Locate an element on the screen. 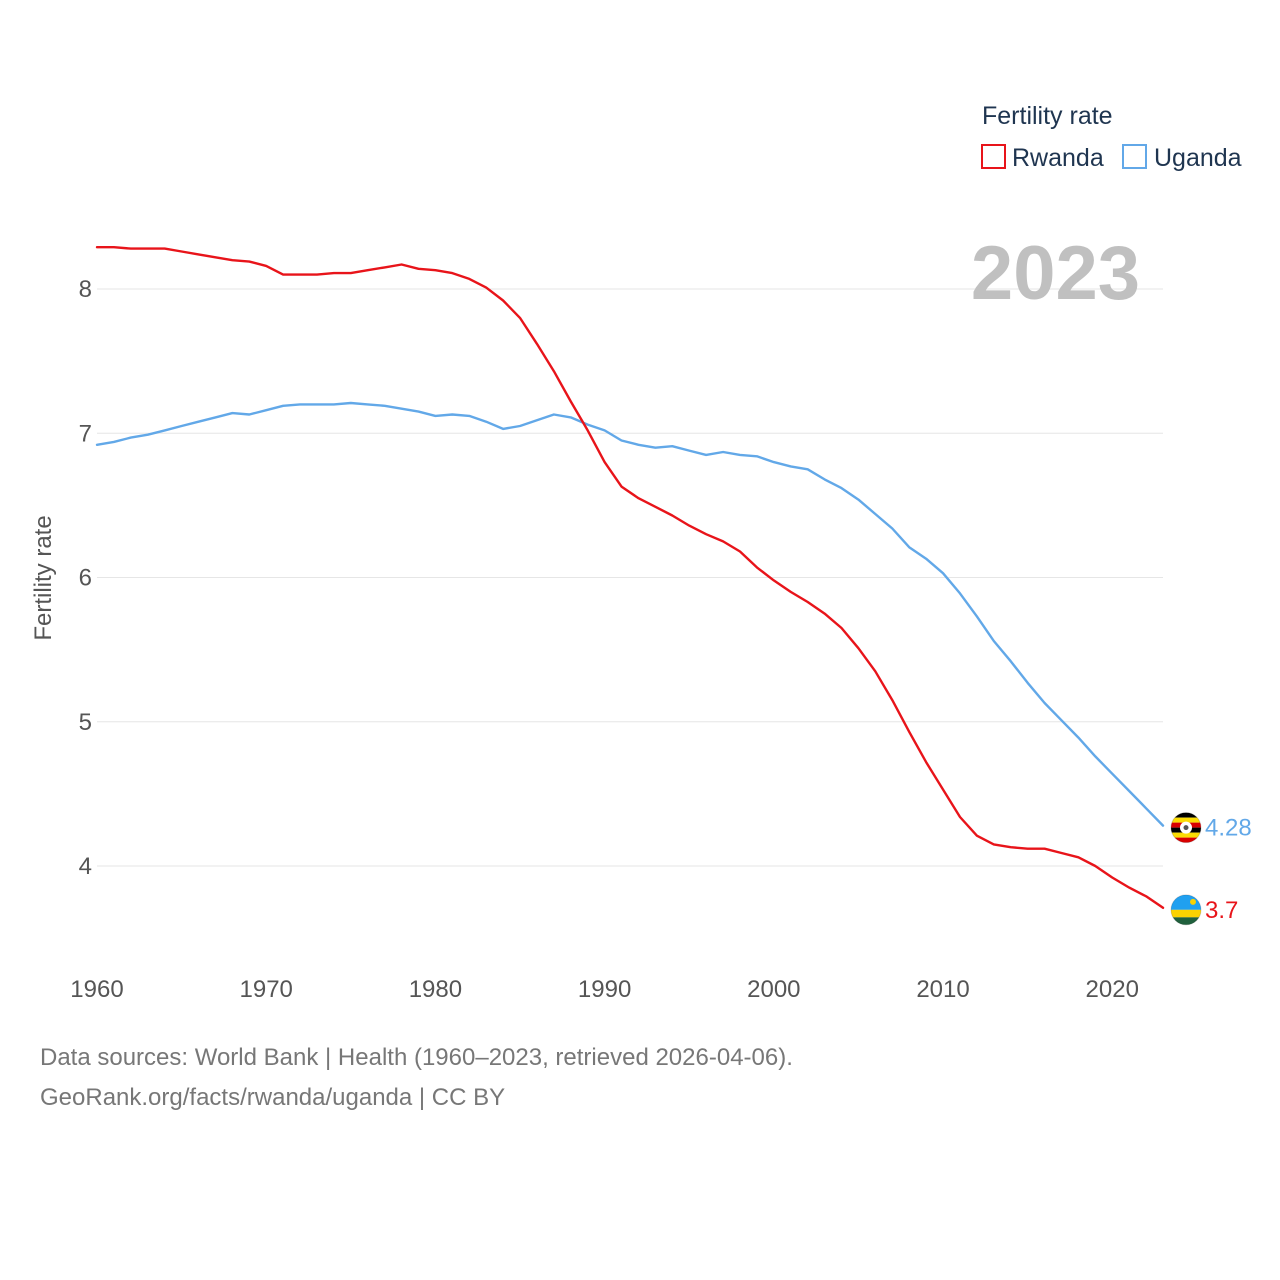 This screenshot has height=1280, width=1280. end-labels: 3.7 4.28 is located at coordinates (1211, 869).